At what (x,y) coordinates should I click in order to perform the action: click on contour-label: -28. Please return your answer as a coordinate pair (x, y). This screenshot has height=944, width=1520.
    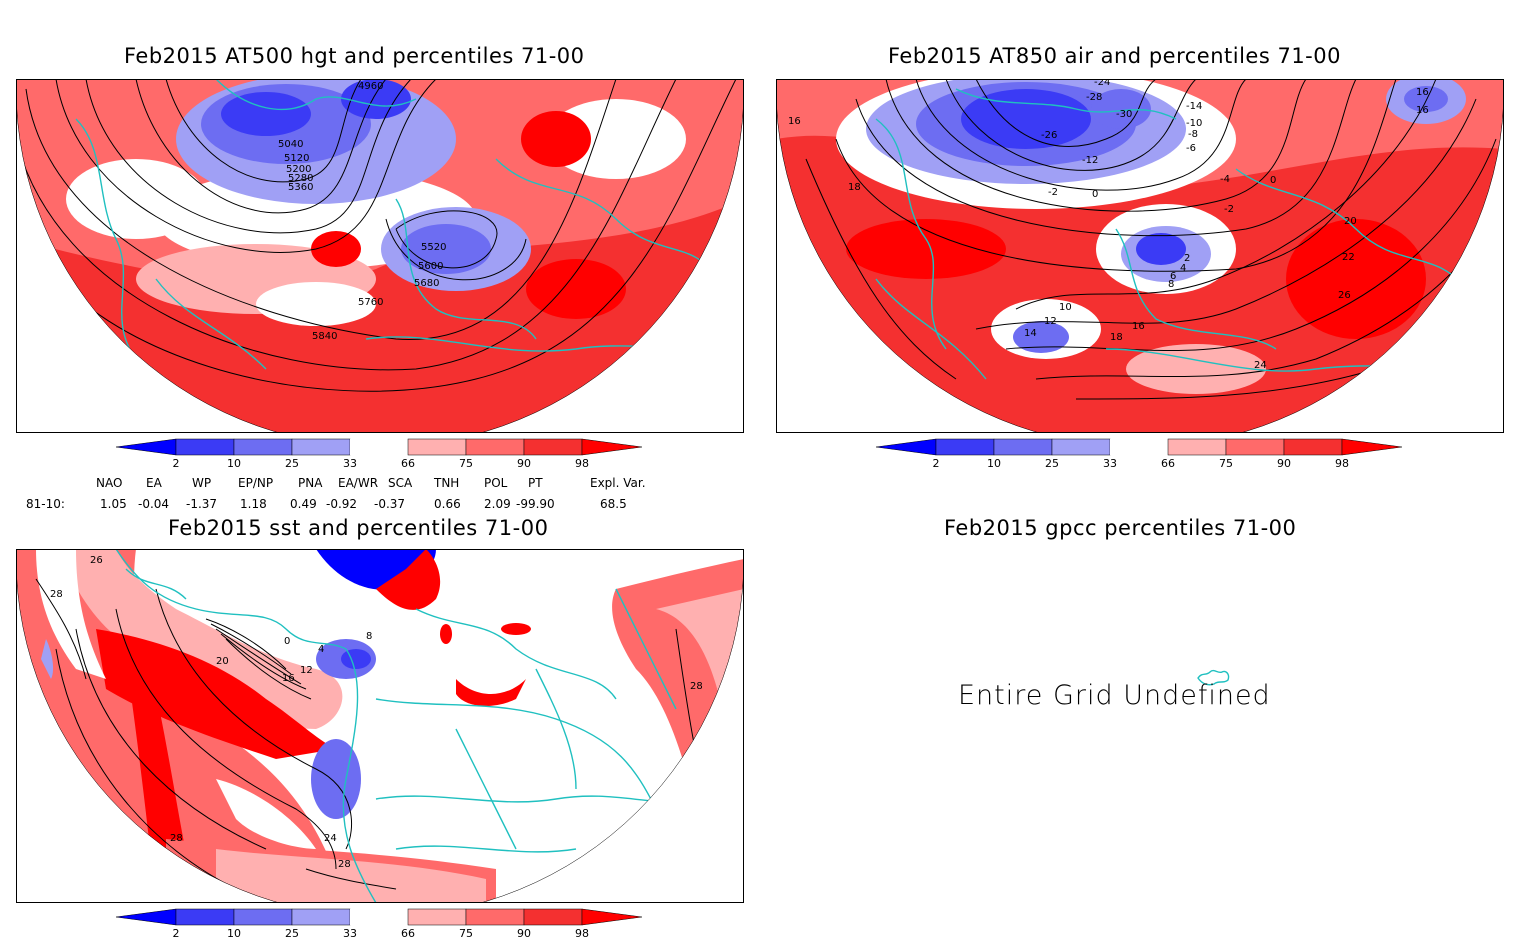
    Looking at the image, I should click on (1094, 97).